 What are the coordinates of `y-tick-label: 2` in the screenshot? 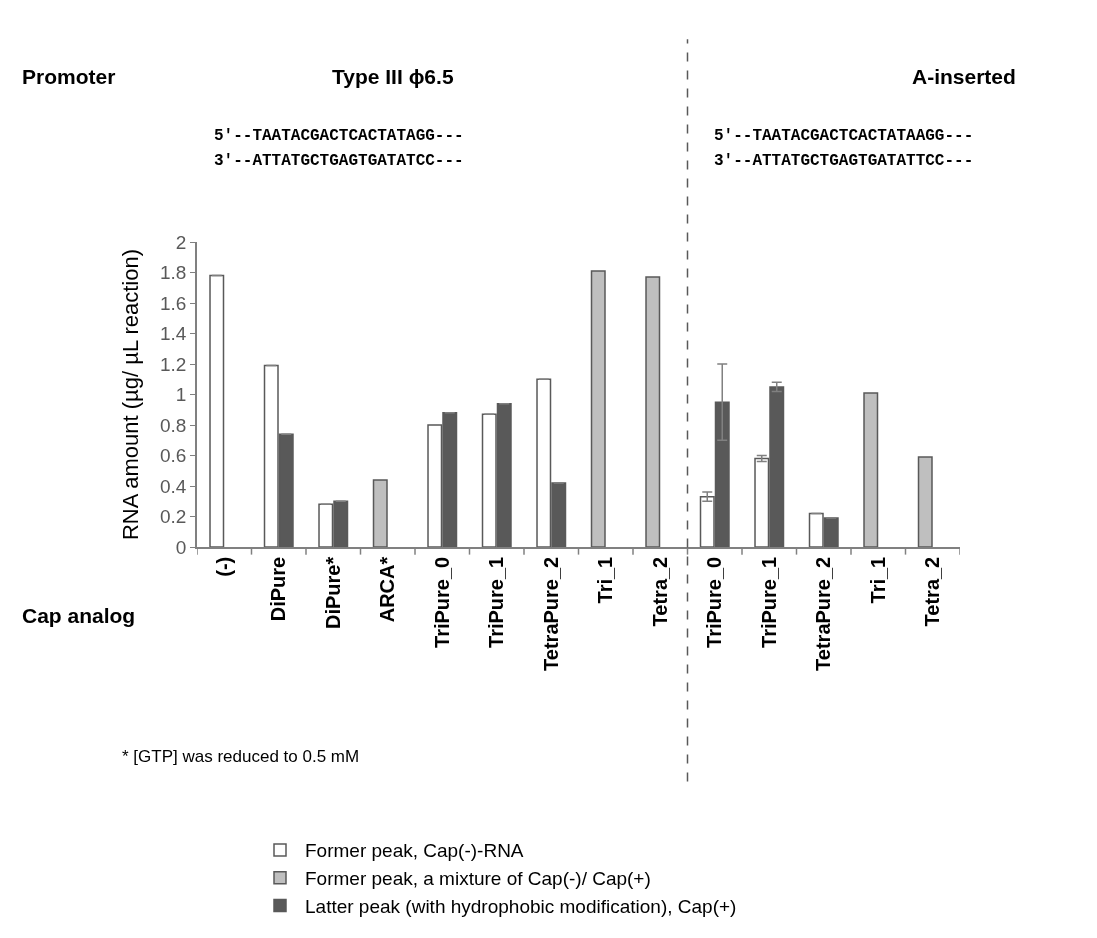 It's located at (181, 242).